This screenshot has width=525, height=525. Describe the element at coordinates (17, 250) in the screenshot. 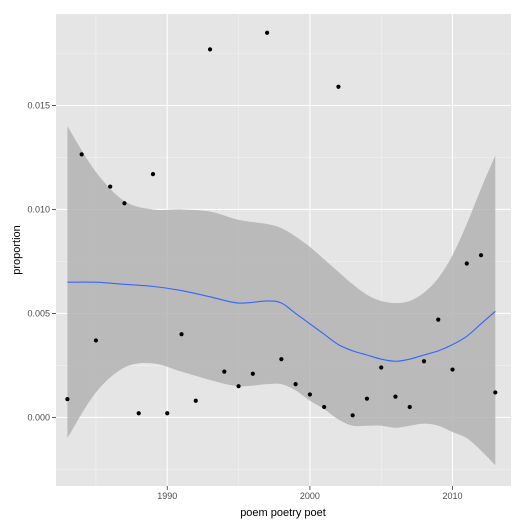

I see `y-axis-title: proportion` at that location.